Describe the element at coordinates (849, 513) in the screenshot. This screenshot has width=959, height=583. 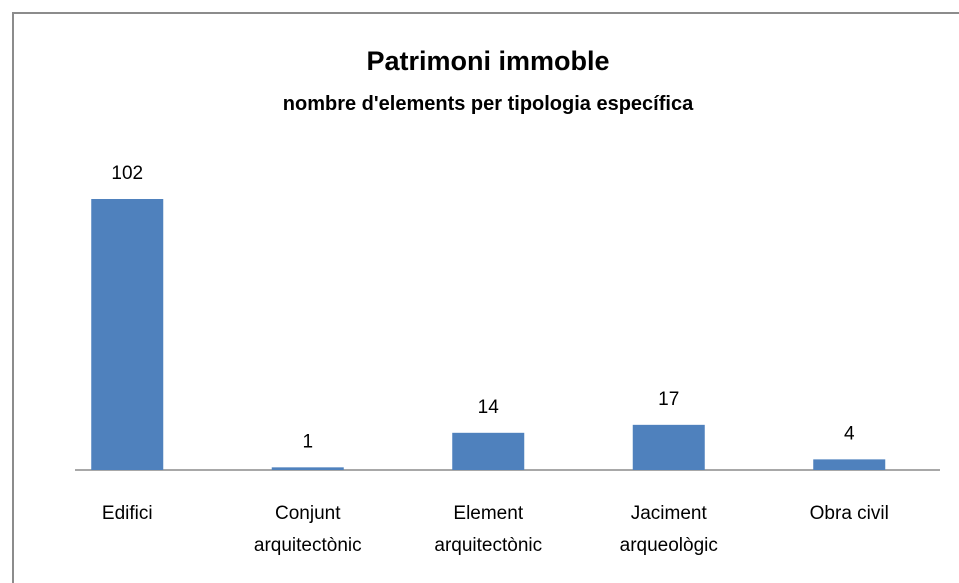
I see `x-tick-label: Obra civil` at that location.